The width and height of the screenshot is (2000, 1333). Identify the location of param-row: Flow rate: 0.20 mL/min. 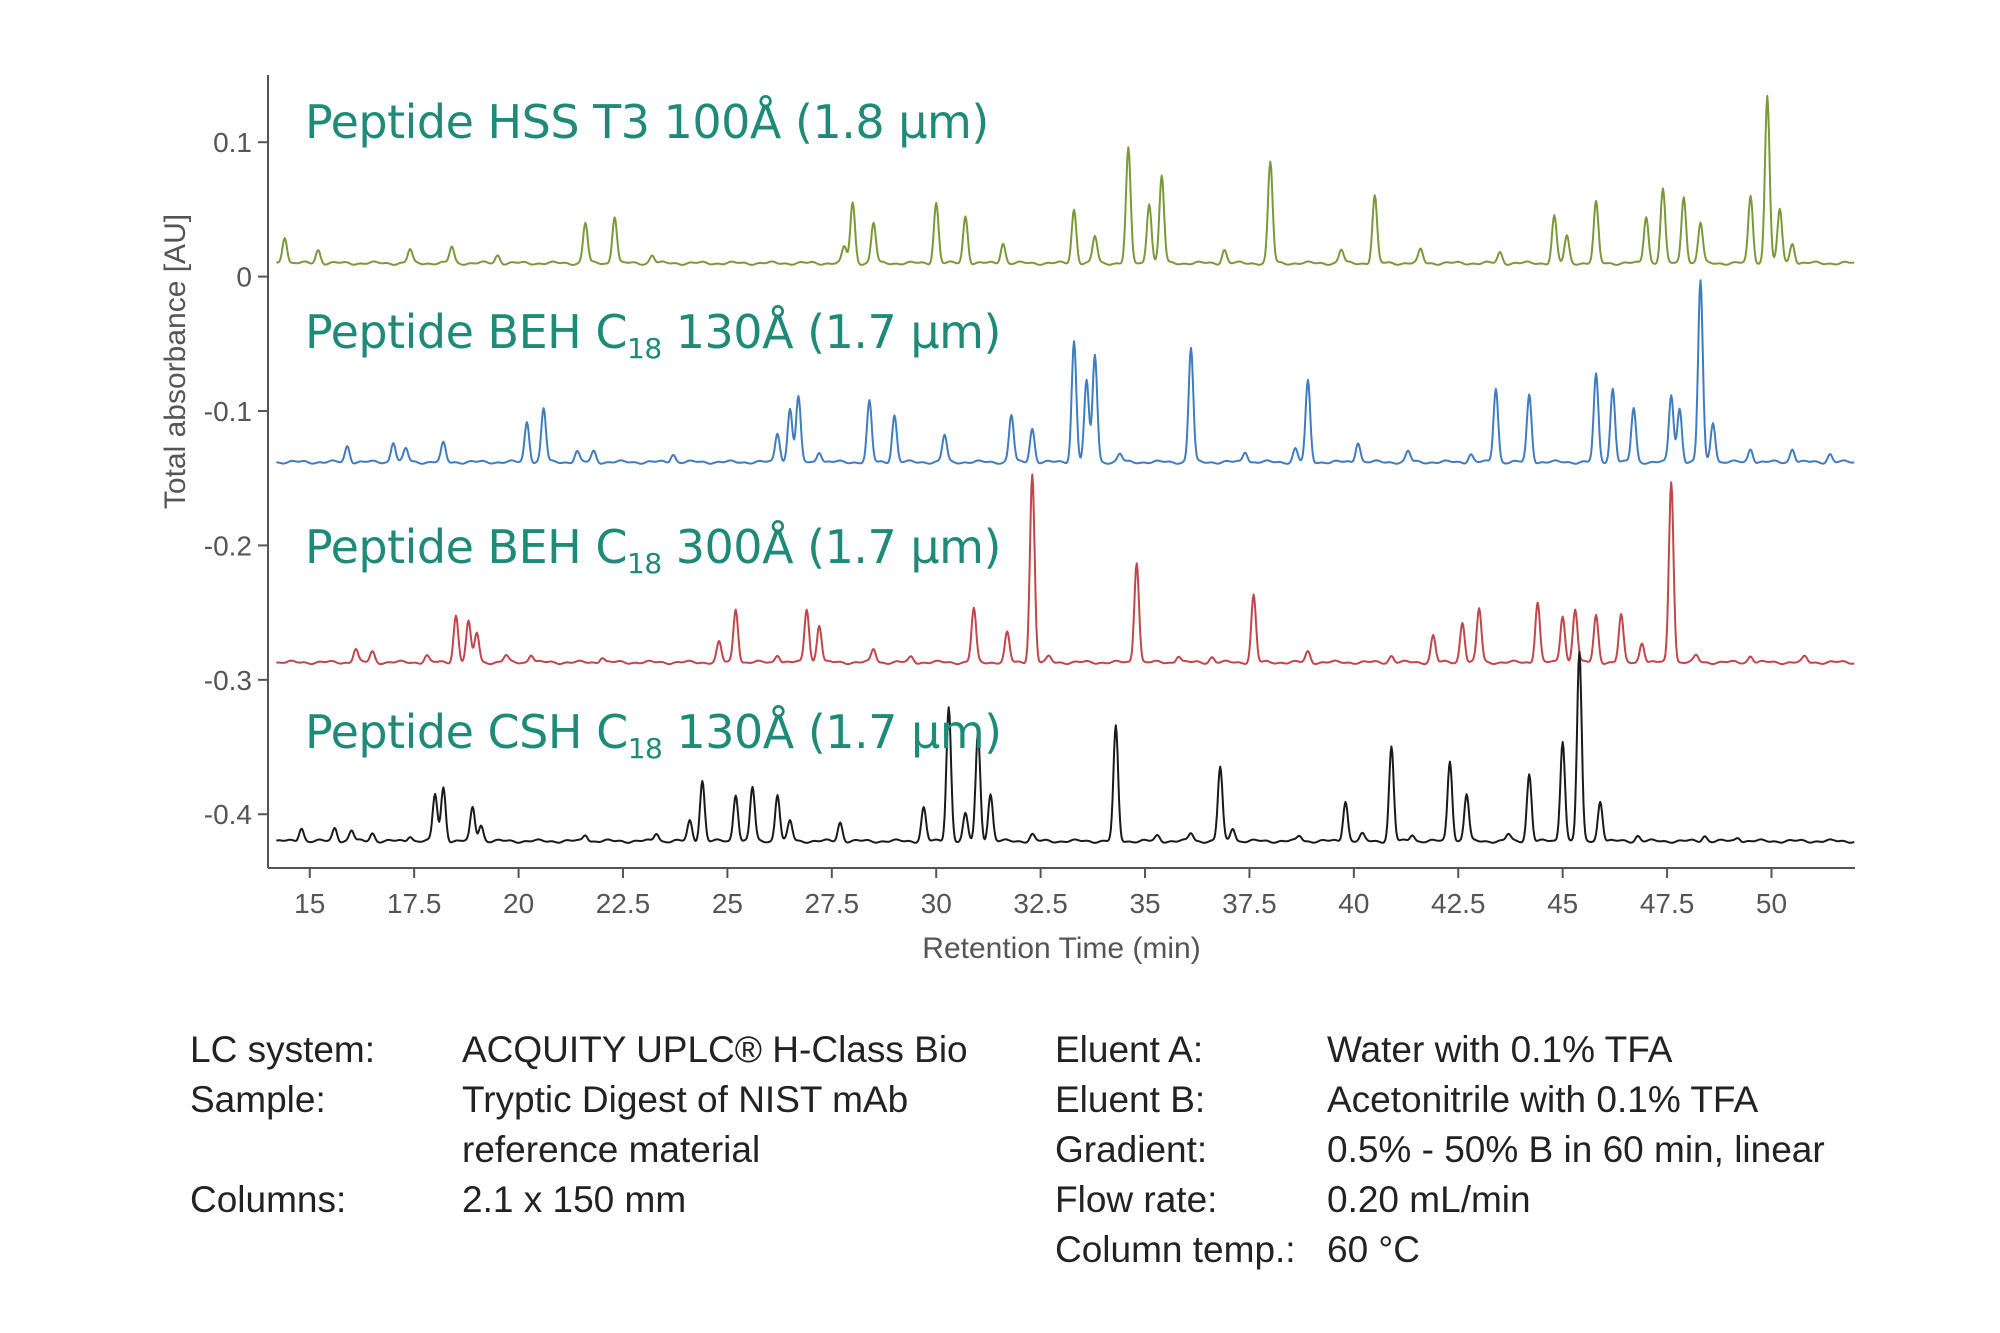
(1440, 1200).